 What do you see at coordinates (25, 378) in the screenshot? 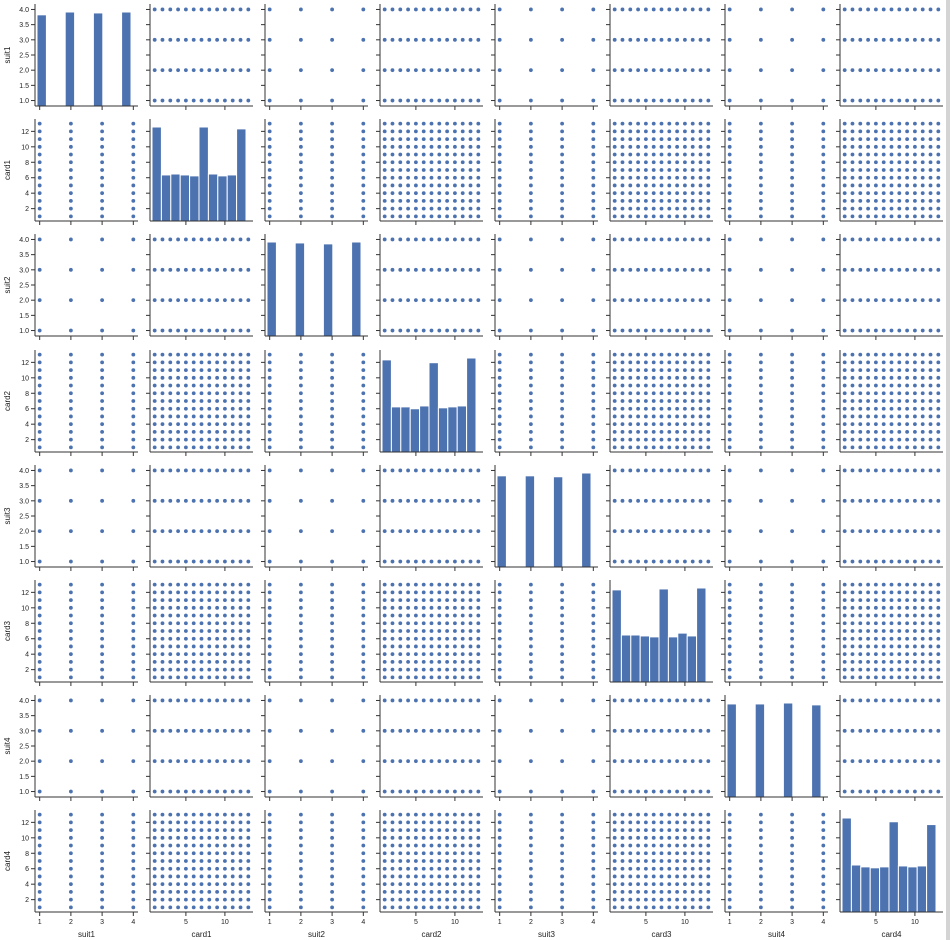
I see `y-tick-label: 10` at bounding box center [25, 378].